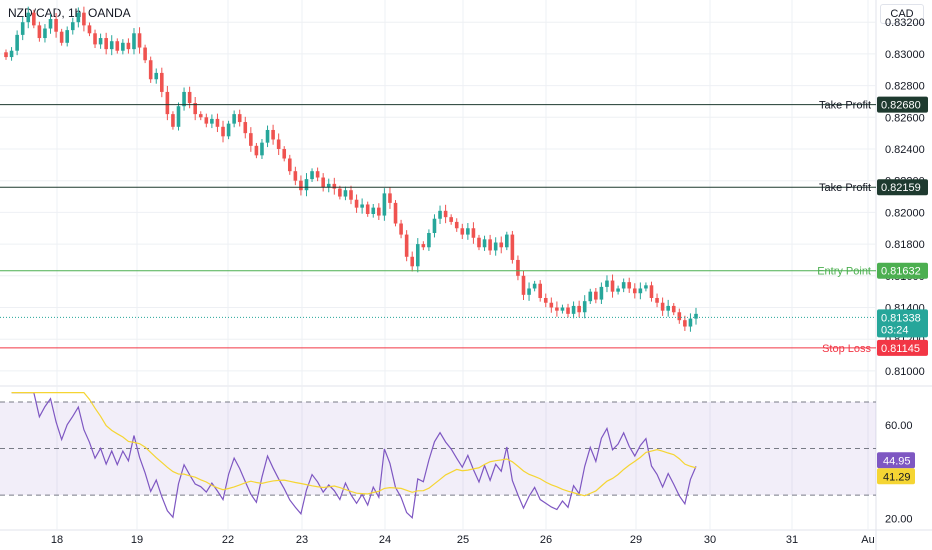  I want to click on level-label-1: Take Profit, so click(845, 188).